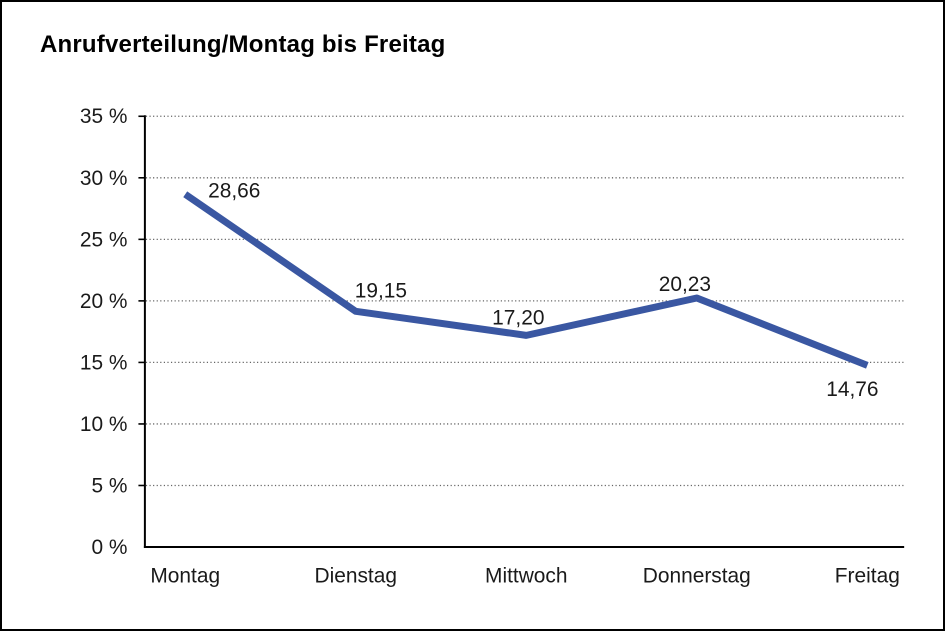  What do you see at coordinates (381, 290) in the screenshot?
I see `data-point-label: 19,15` at bounding box center [381, 290].